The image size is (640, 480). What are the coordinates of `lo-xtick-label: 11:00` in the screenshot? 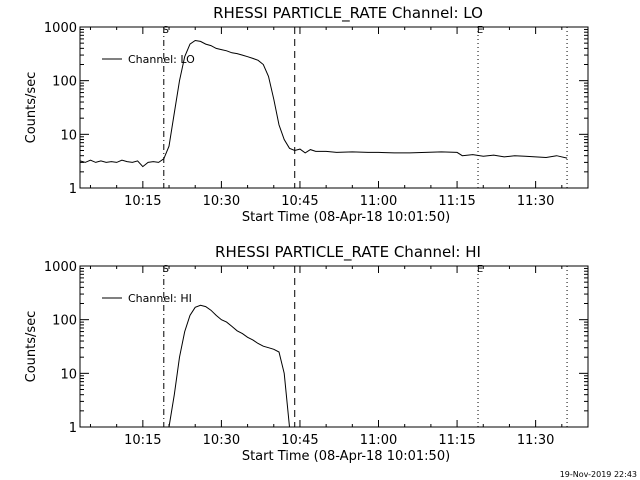 It's located at (378, 201).